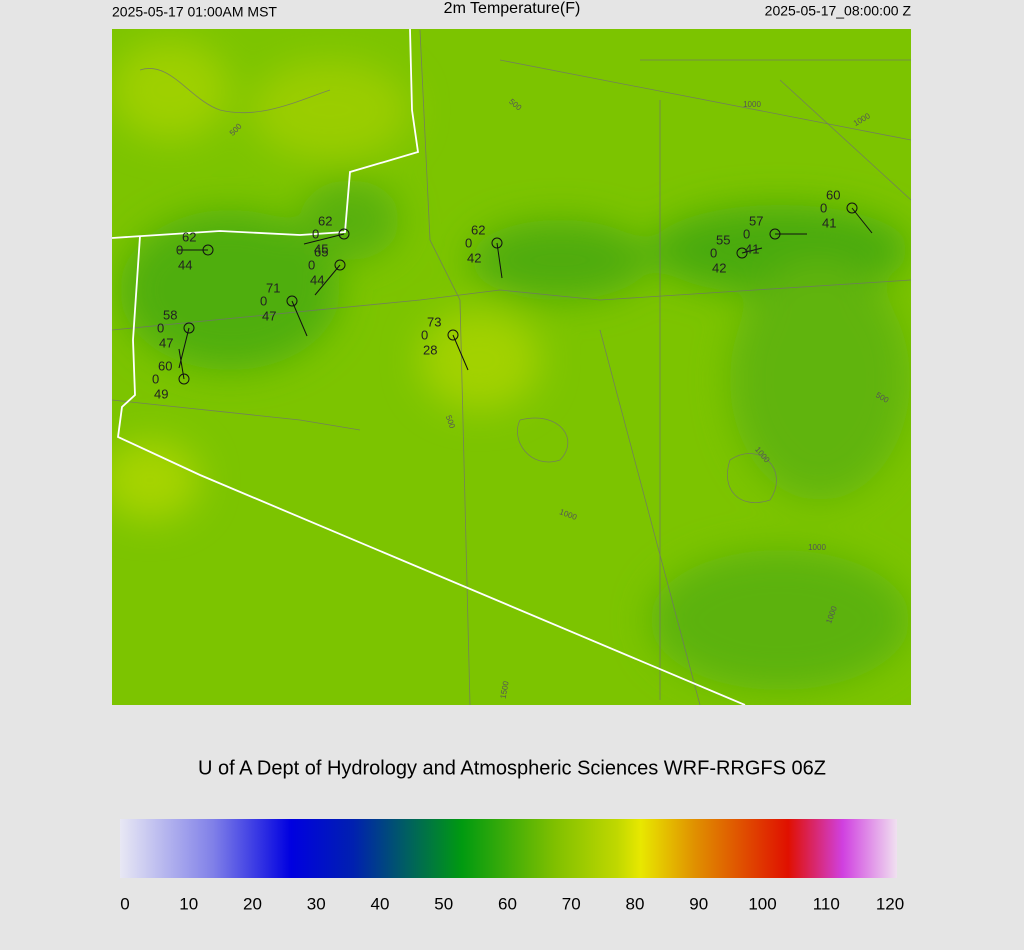 This screenshot has height=950, width=1024. I want to click on colorbar-tick-label: 0, so click(124, 903).